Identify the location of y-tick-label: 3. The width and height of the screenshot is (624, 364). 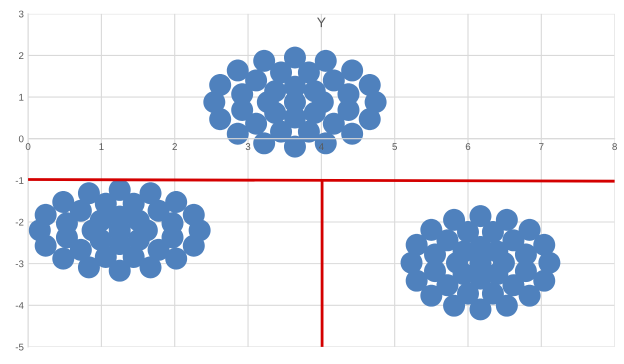
(21, 14).